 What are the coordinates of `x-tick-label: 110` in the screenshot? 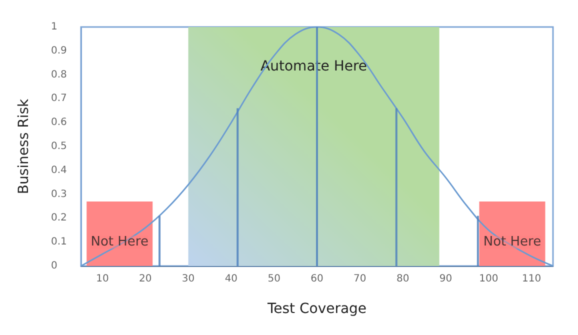 It's located at (532, 279).